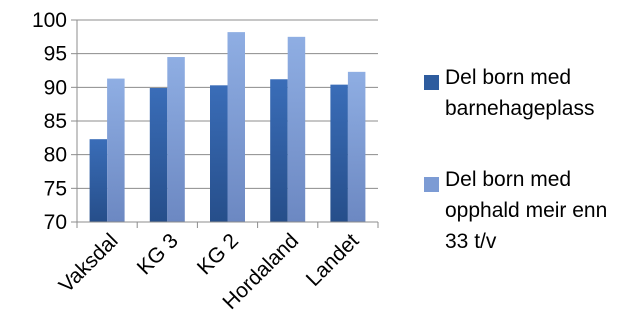 The image size is (622, 334). Describe the element at coordinates (49, 20) in the screenshot. I see `y-tick-label: 100` at that location.